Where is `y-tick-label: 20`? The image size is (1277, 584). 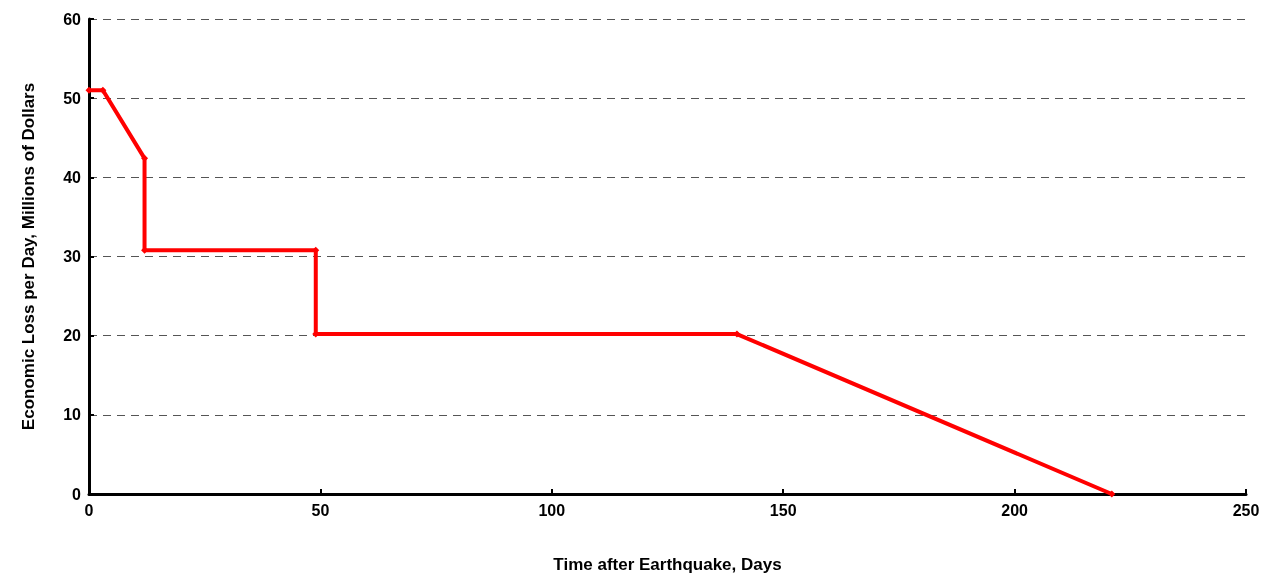
y-tick-label: 20 is located at coordinates (72, 336).